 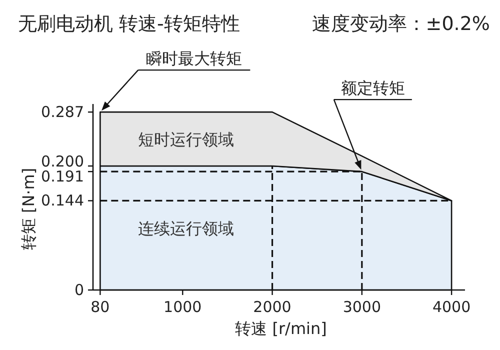 I want to click on y-axis-title: 转矩 [N·m], so click(x=28, y=209).